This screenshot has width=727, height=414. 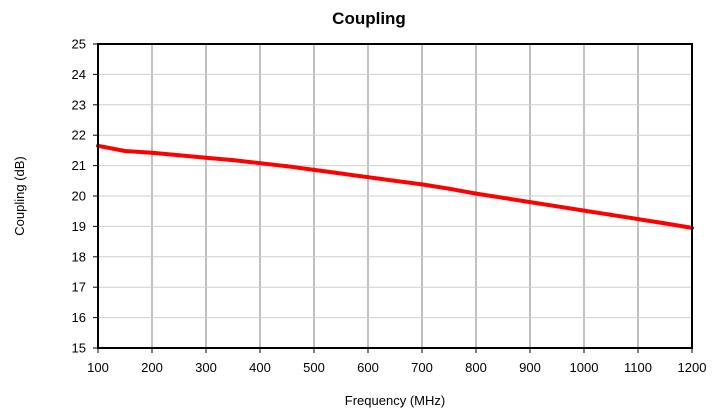 What do you see at coordinates (260, 367) in the screenshot?
I see `x-tick-label: 400` at bounding box center [260, 367].